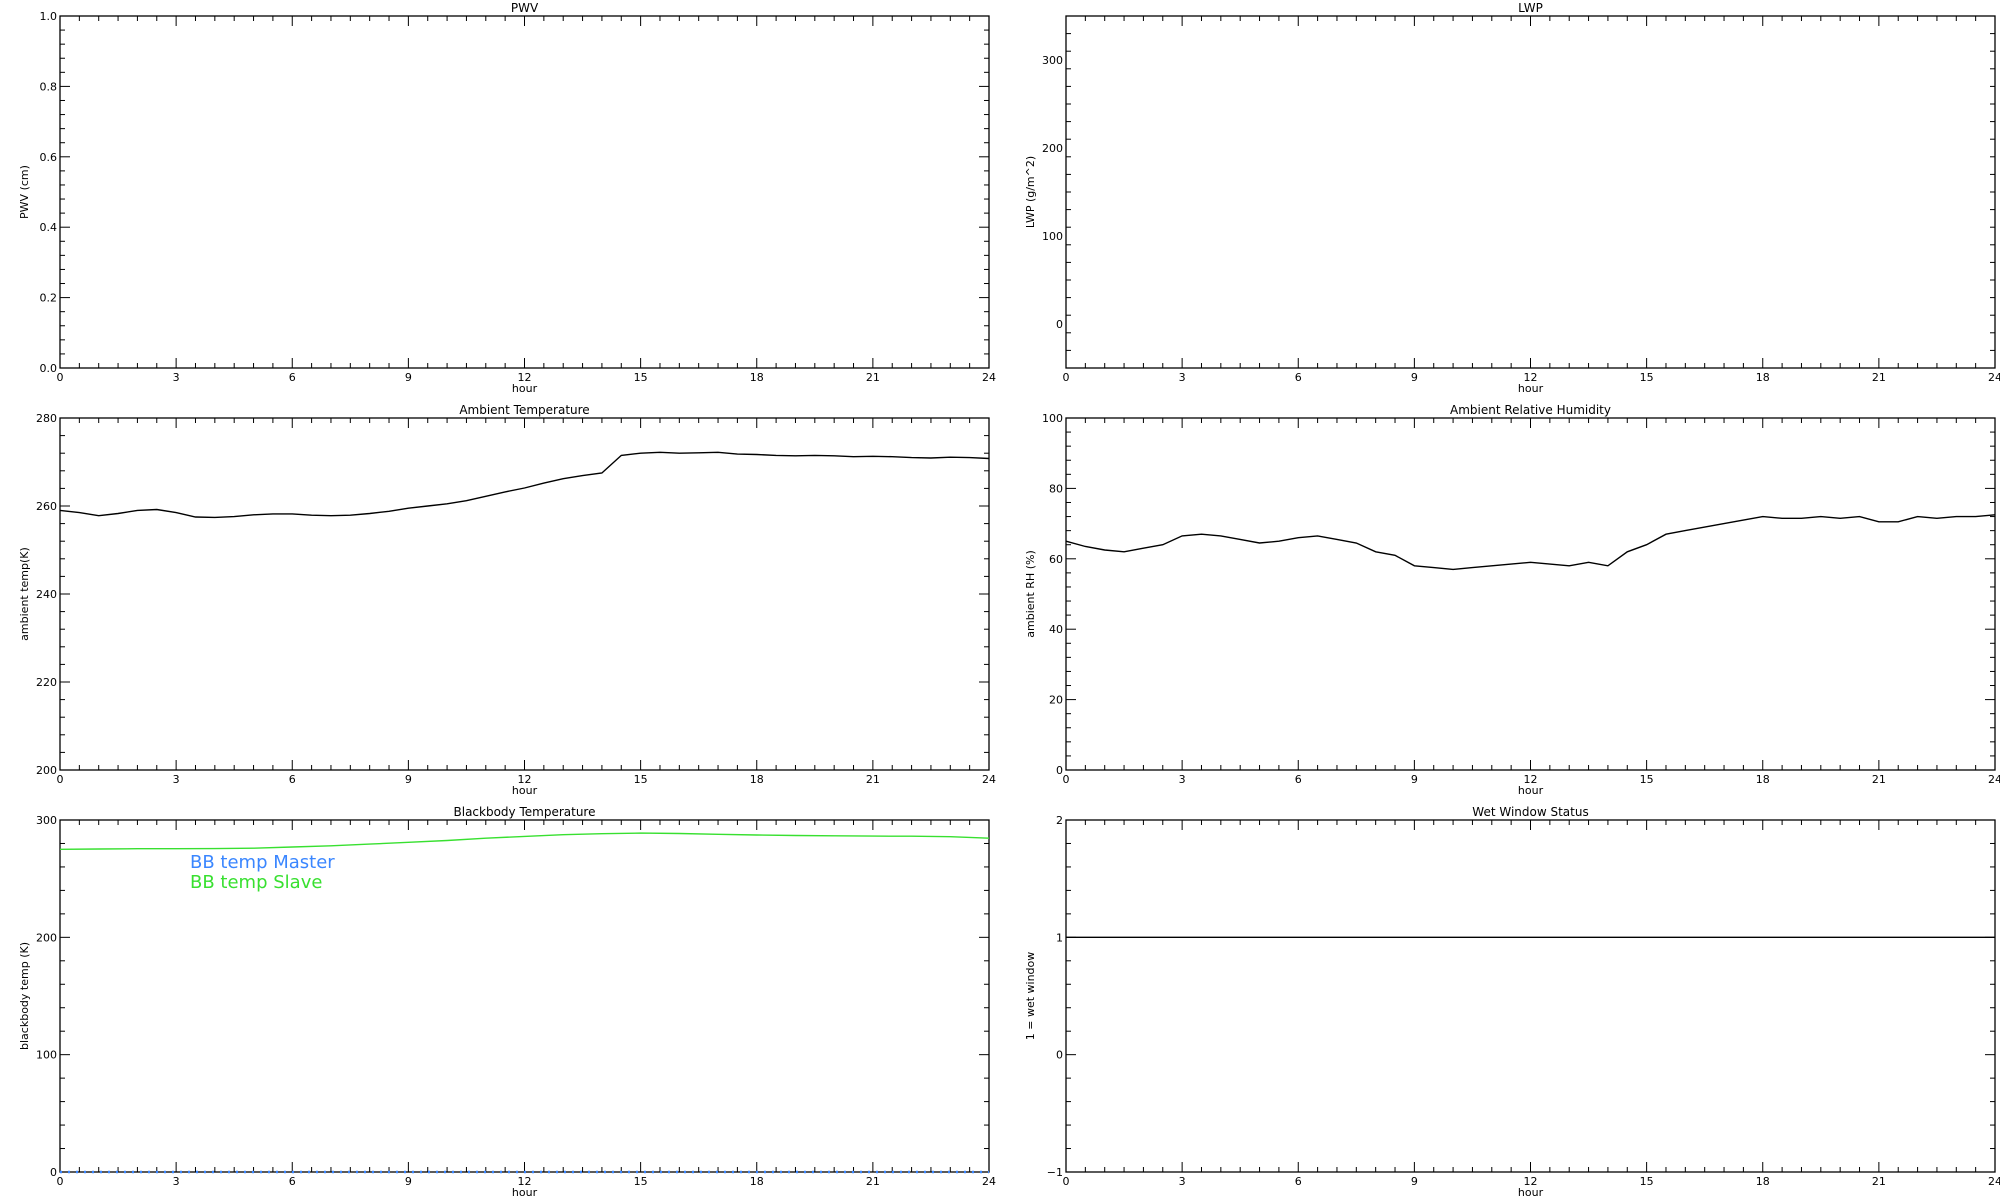  What do you see at coordinates (525, 812) in the screenshot?
I see `chart-title: Blackbody Temperature` at bounding box center [525, 812].